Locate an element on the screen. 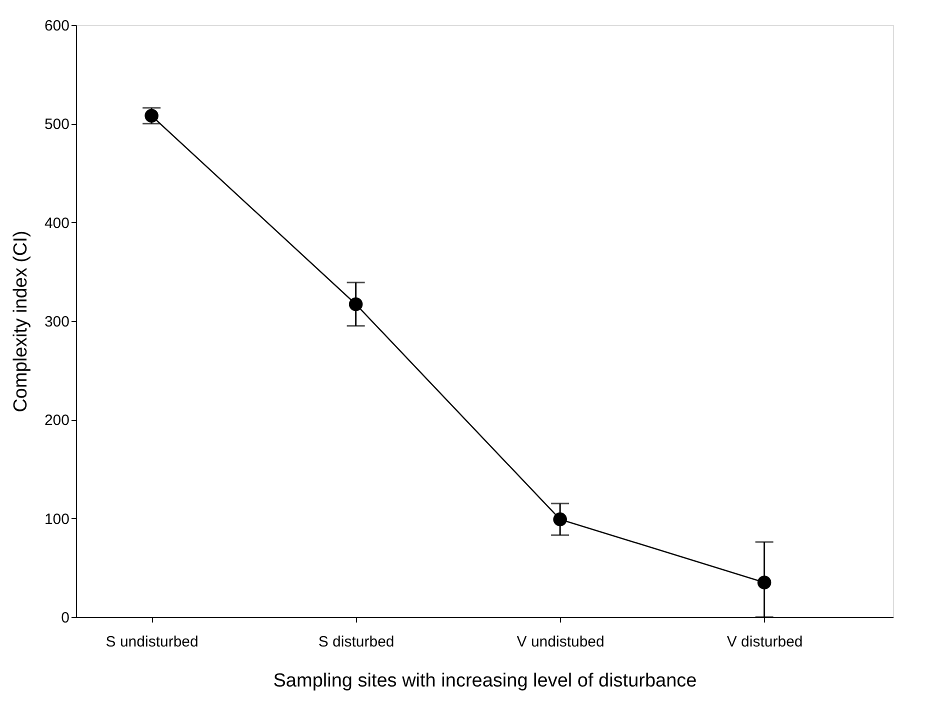 Image resolution: width=949 pixels, height=713 pixels. x-axis-title: Sampling sites with increasing level of disturbance is located at coordinates (485, 681).